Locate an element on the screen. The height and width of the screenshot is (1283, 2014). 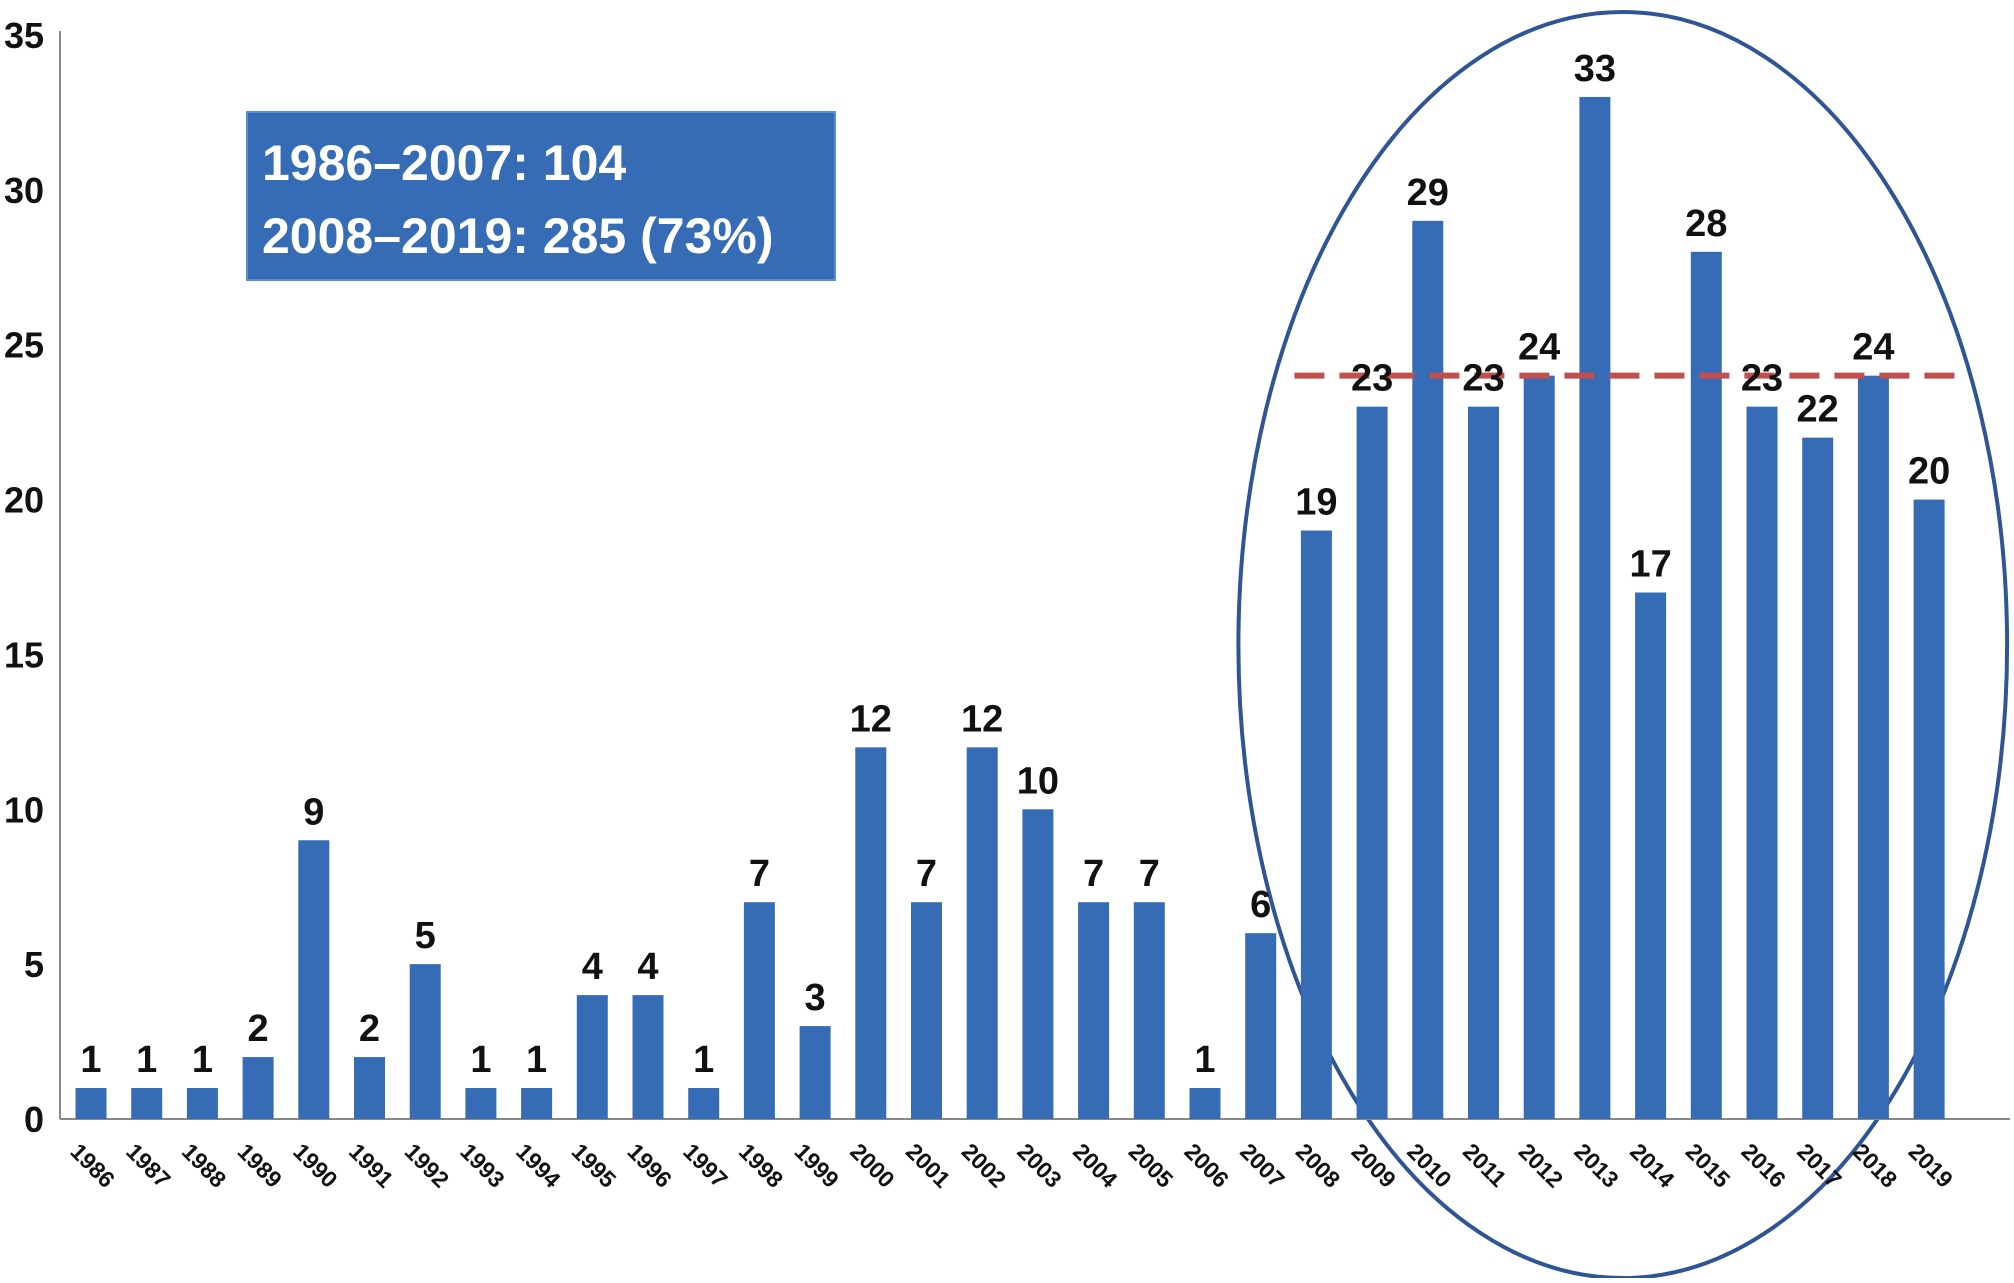
x-tick-label-1993: 1993 is located at coordinates (482, 1165).